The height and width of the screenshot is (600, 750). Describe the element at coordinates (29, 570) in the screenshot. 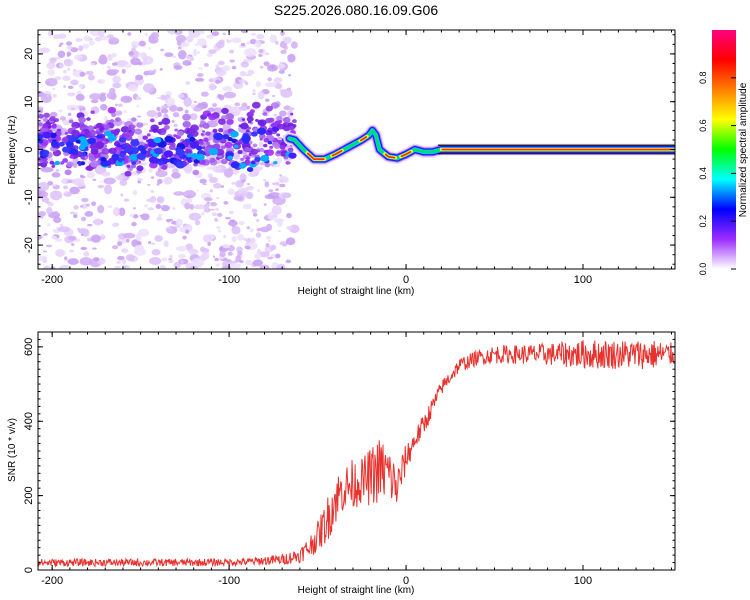

I see `snr-y-tick-label: 0` at that location.